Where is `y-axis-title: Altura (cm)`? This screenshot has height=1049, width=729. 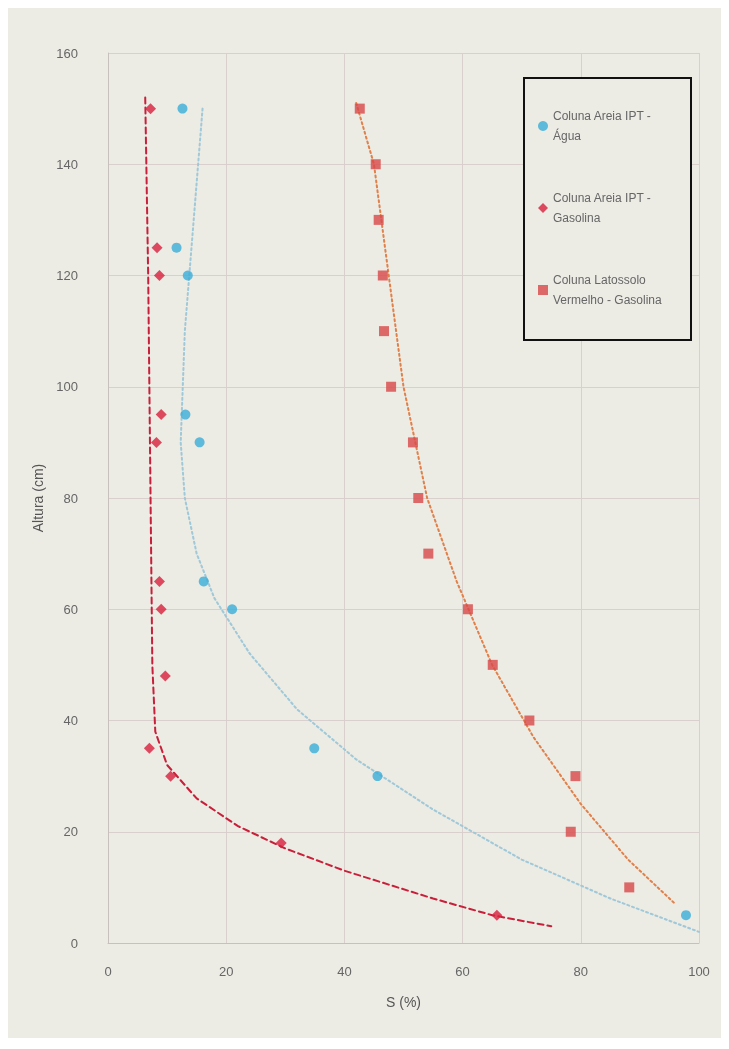
y-axis-title: Altura (cm) is located at coordinates (38, 498).